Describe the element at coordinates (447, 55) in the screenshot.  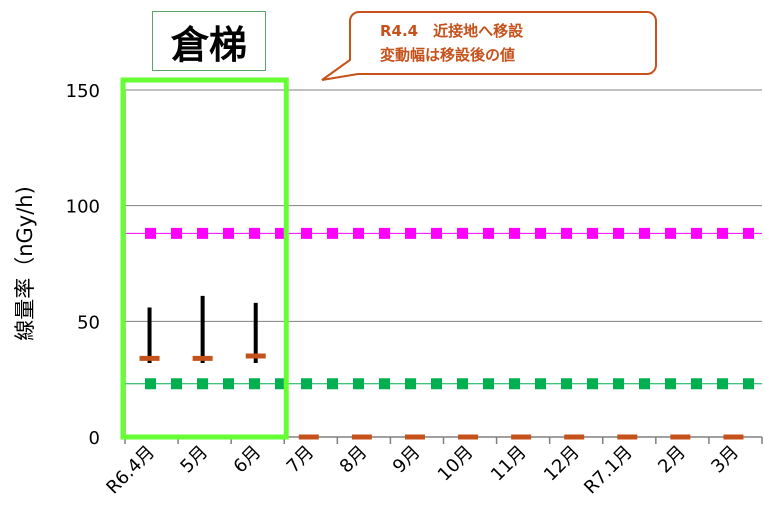
I see `callout-text: 変動幅は移設後の値` at that location.